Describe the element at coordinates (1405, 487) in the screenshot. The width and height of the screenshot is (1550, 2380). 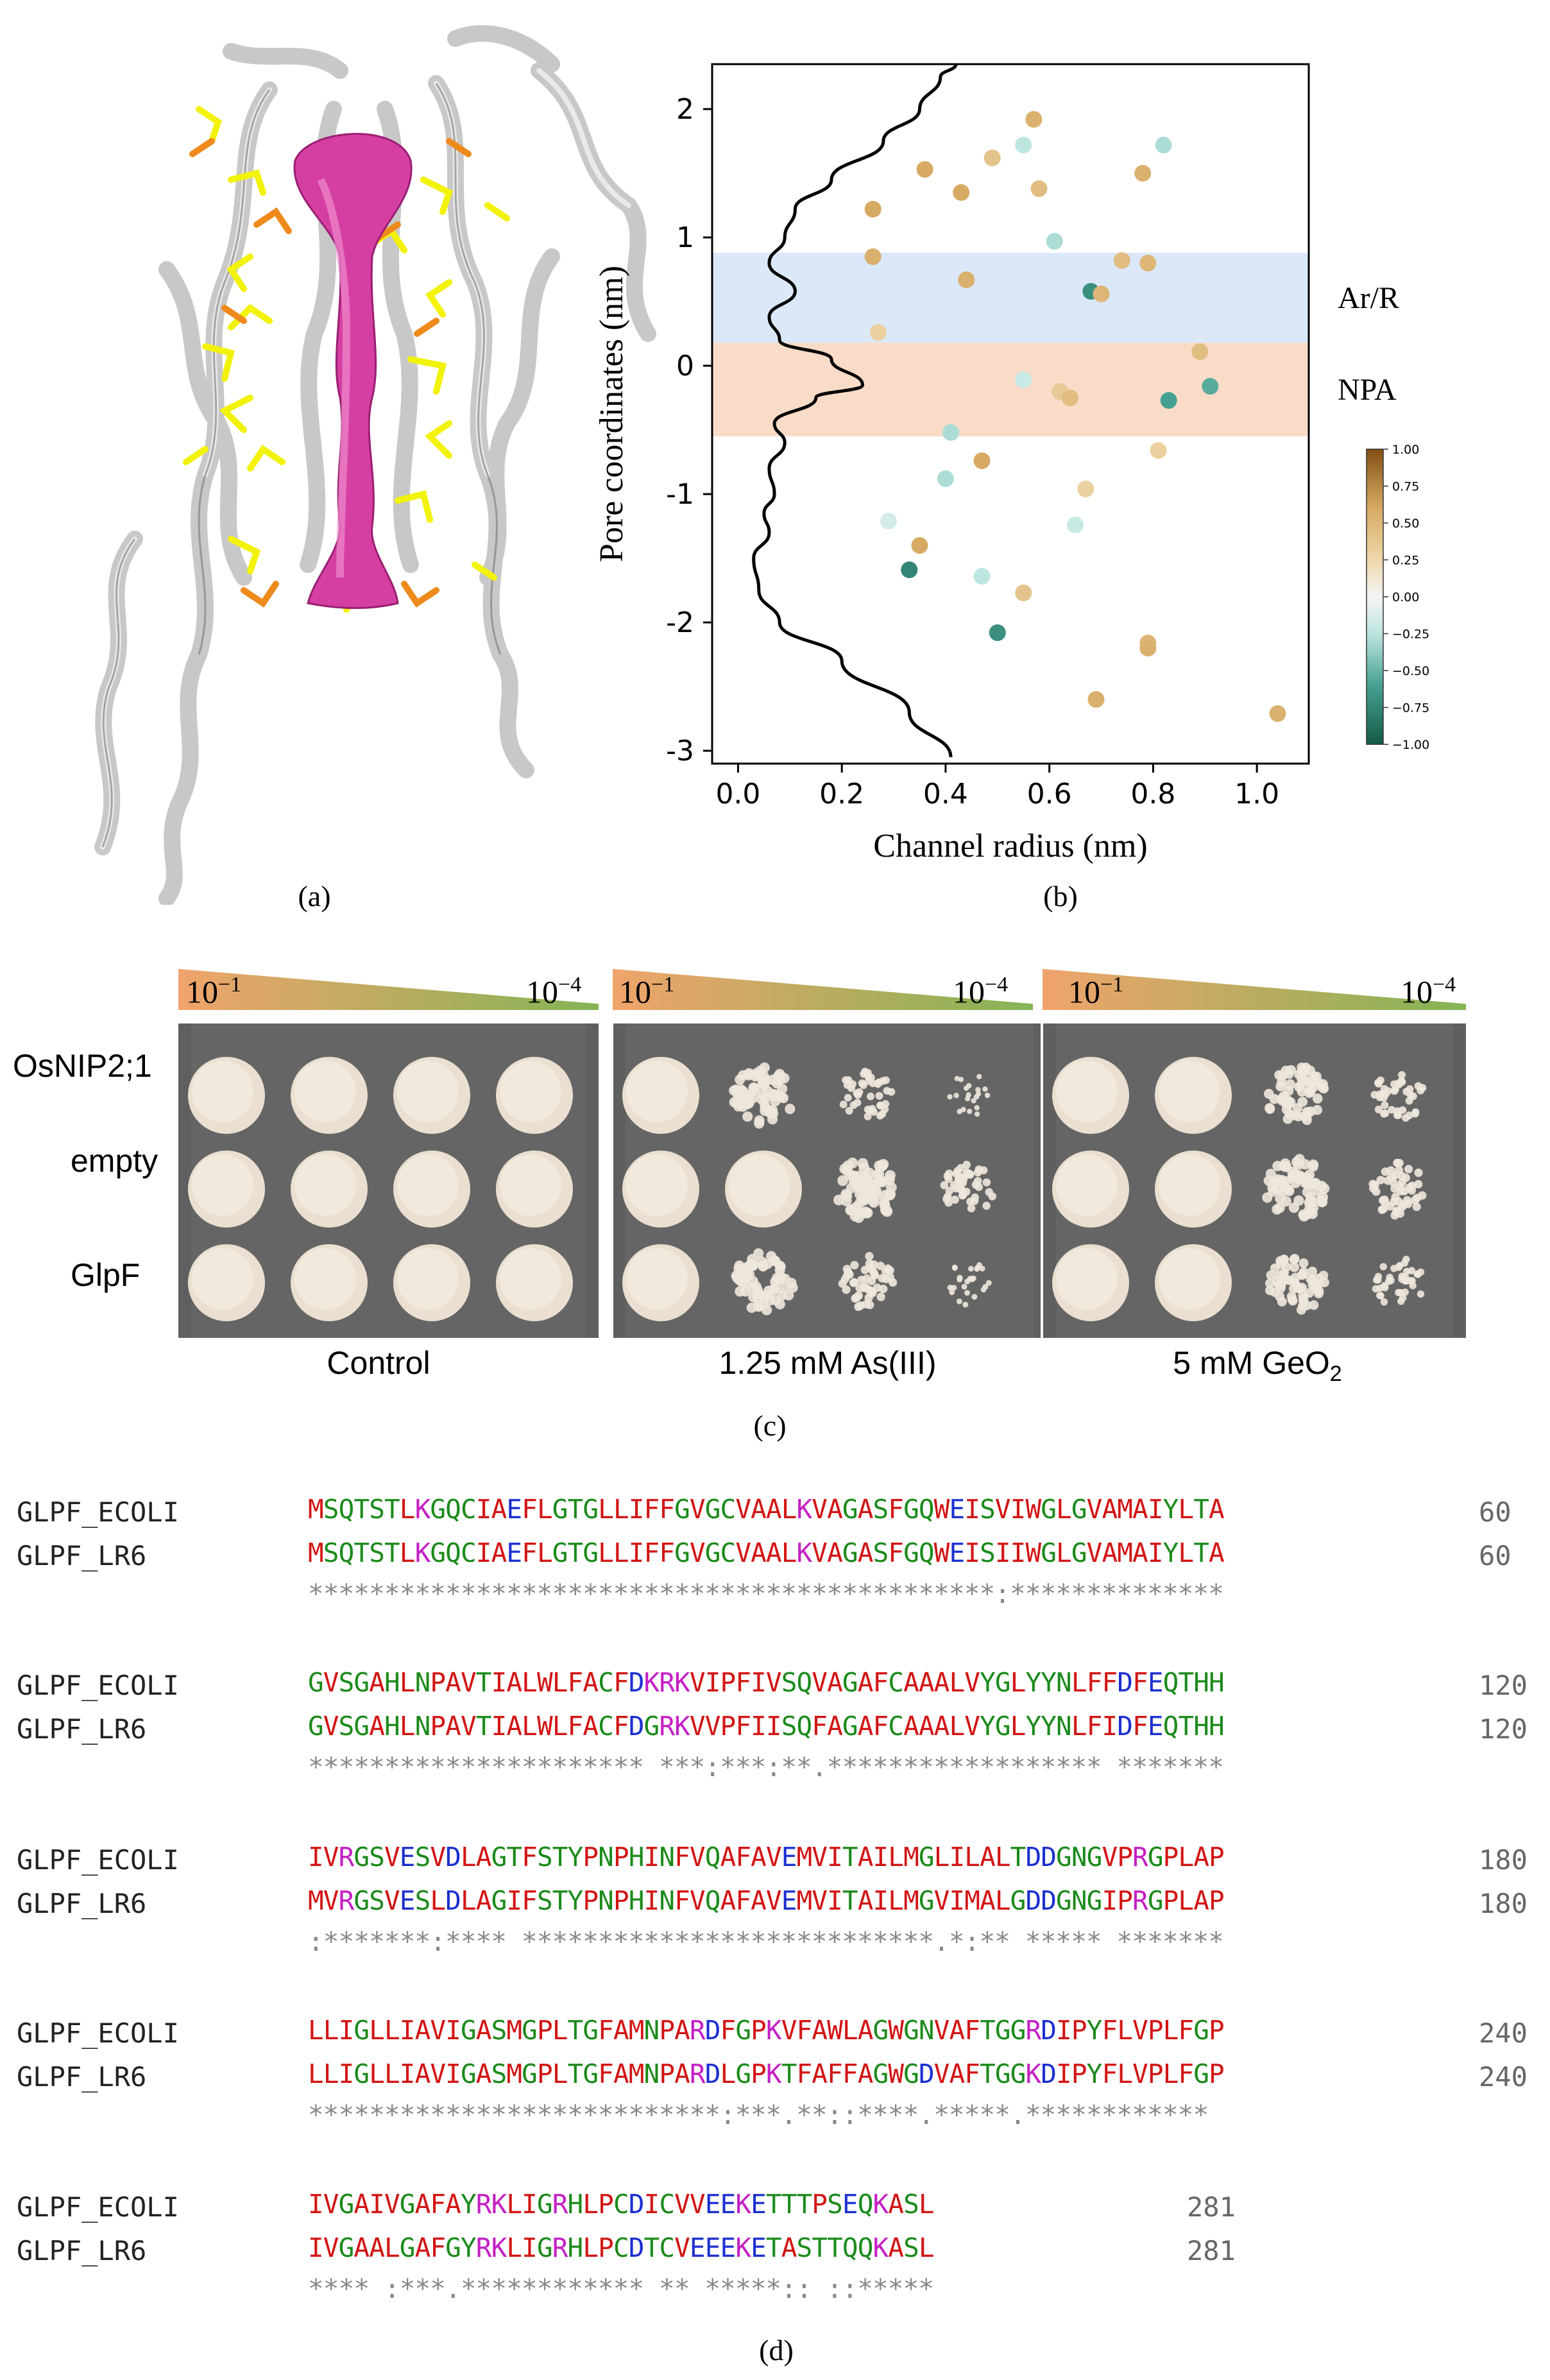
I see `colorbar-tick-label: 0.75` at that location.